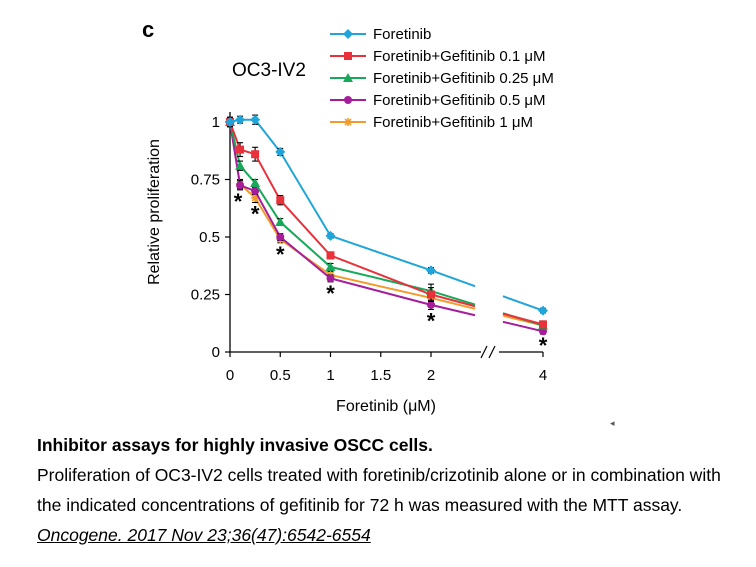  What do you see at coordinates (204, 535) in the screenshot?
I see `citation-link: Oncogene. 2017 Nov 23;36(47):6542-6554` at bounding box center [204, 535].